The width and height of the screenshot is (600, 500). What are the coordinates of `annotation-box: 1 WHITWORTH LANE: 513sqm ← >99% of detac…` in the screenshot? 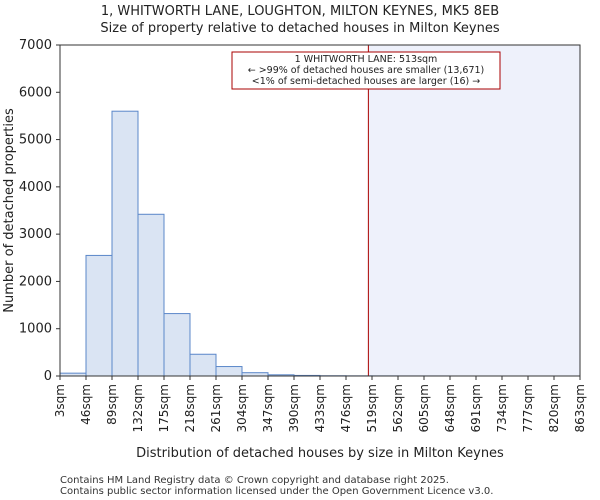 It's located at (366, 70).